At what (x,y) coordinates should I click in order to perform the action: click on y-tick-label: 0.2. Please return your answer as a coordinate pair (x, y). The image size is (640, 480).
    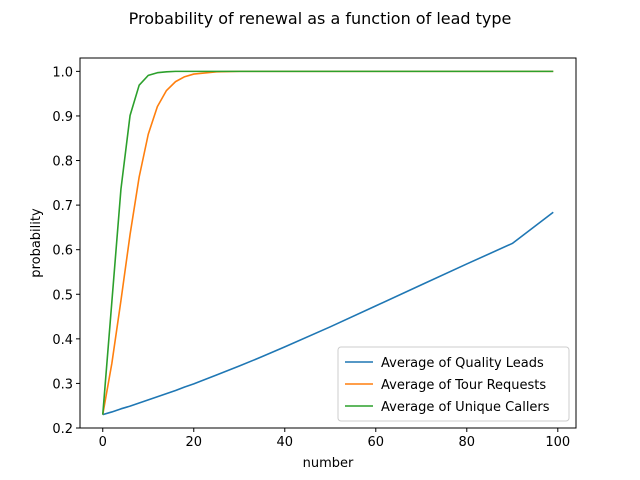
    Looking at the image, I should click on (62, 429).